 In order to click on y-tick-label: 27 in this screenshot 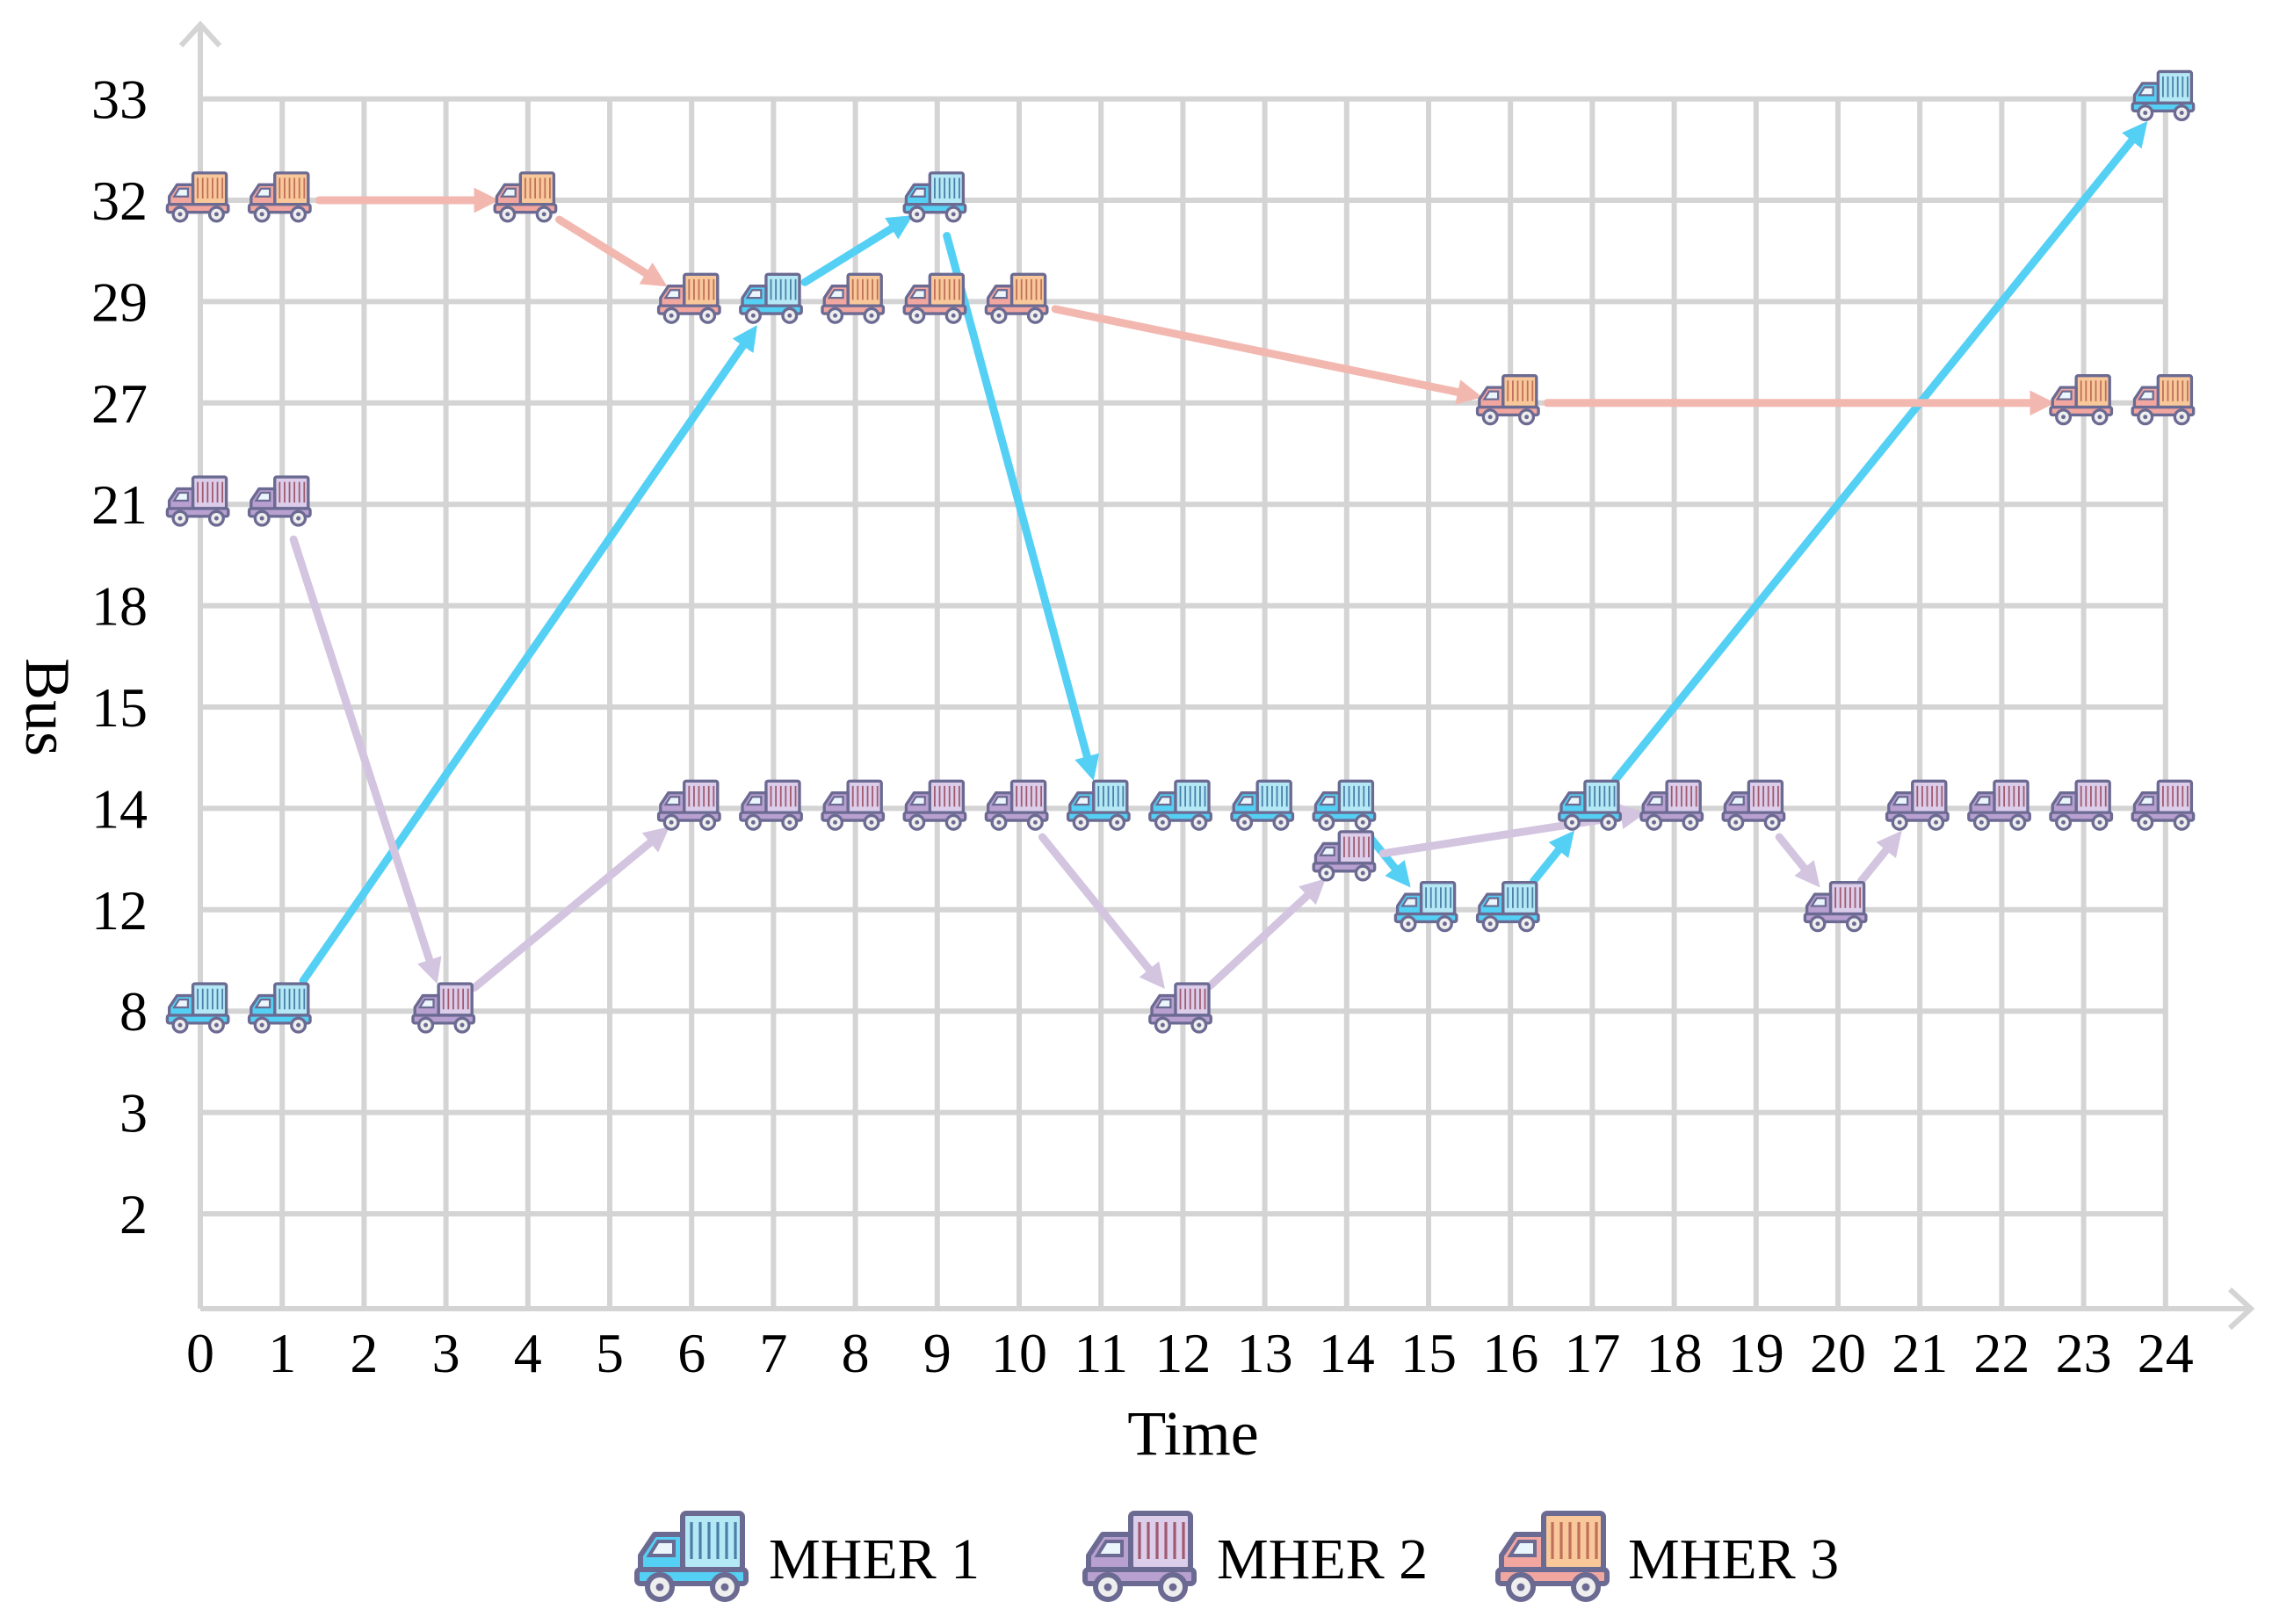, I will do `click(119, 403)`.